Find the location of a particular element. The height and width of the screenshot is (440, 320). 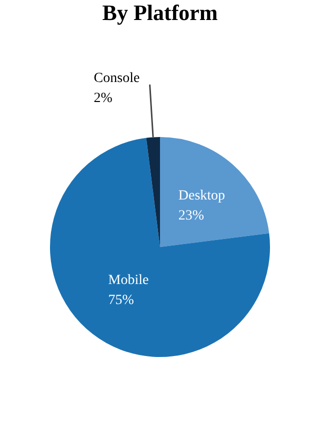

chart-title: By Platform is located at coordinates (160, 13).